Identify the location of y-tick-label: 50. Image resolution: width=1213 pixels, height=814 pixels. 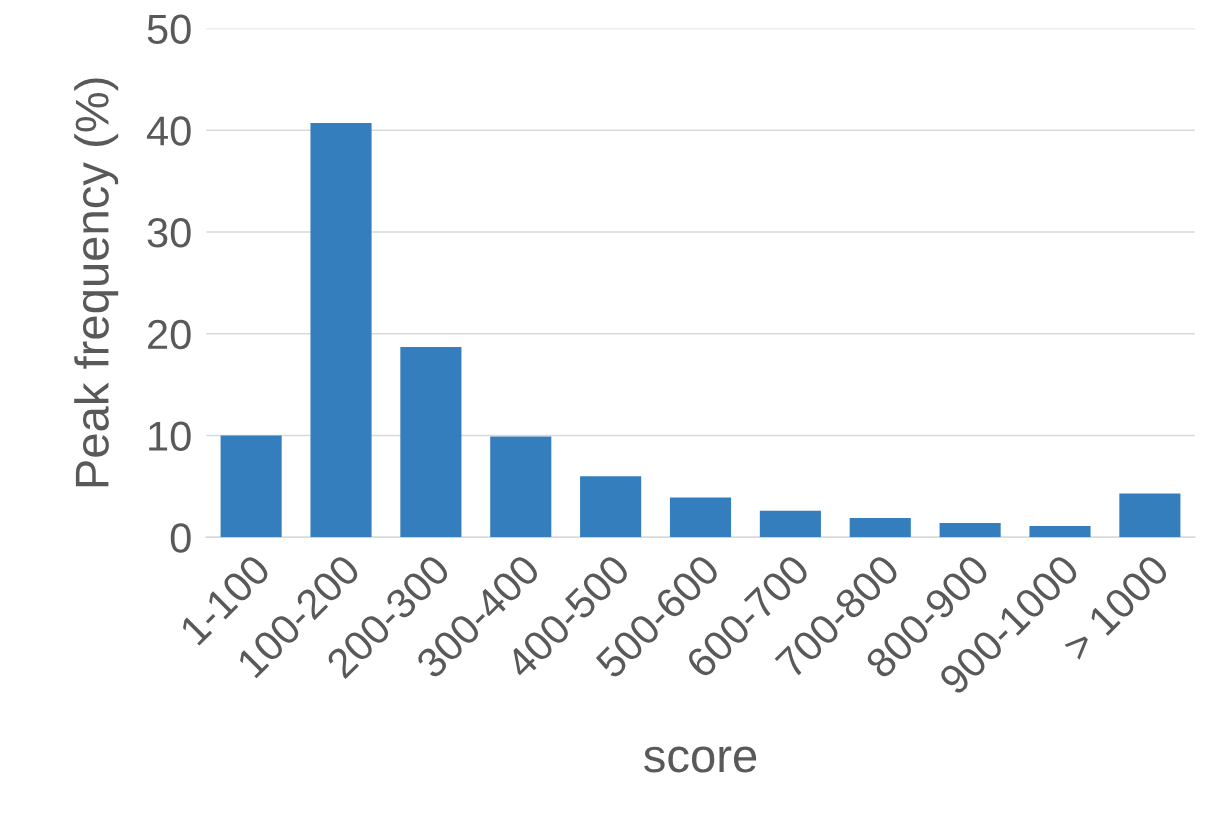
(169, 29).